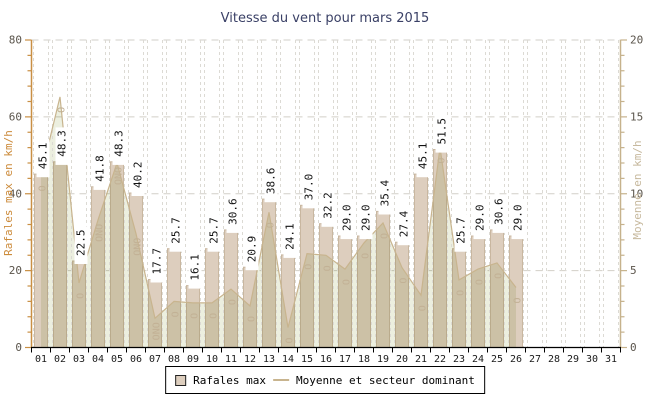 Image resolution: width=650 pixels, height=400 pixels. What do you see at coordinates (136, 359) in the screenshot?
I see `x-tick-label: 06` at bounding box center [136, 359].